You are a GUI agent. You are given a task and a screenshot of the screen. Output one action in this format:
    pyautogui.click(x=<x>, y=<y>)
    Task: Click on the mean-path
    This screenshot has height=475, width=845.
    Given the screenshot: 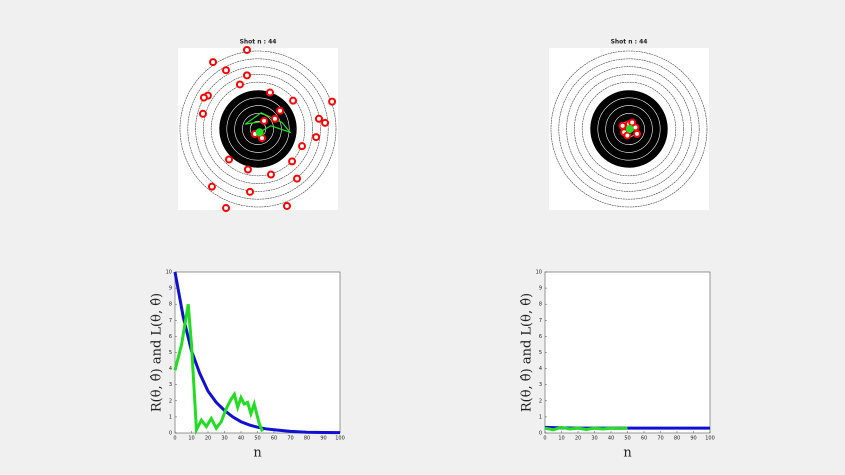 What is the action you would take?
    pyautogui.click(x=268, y=123)
    